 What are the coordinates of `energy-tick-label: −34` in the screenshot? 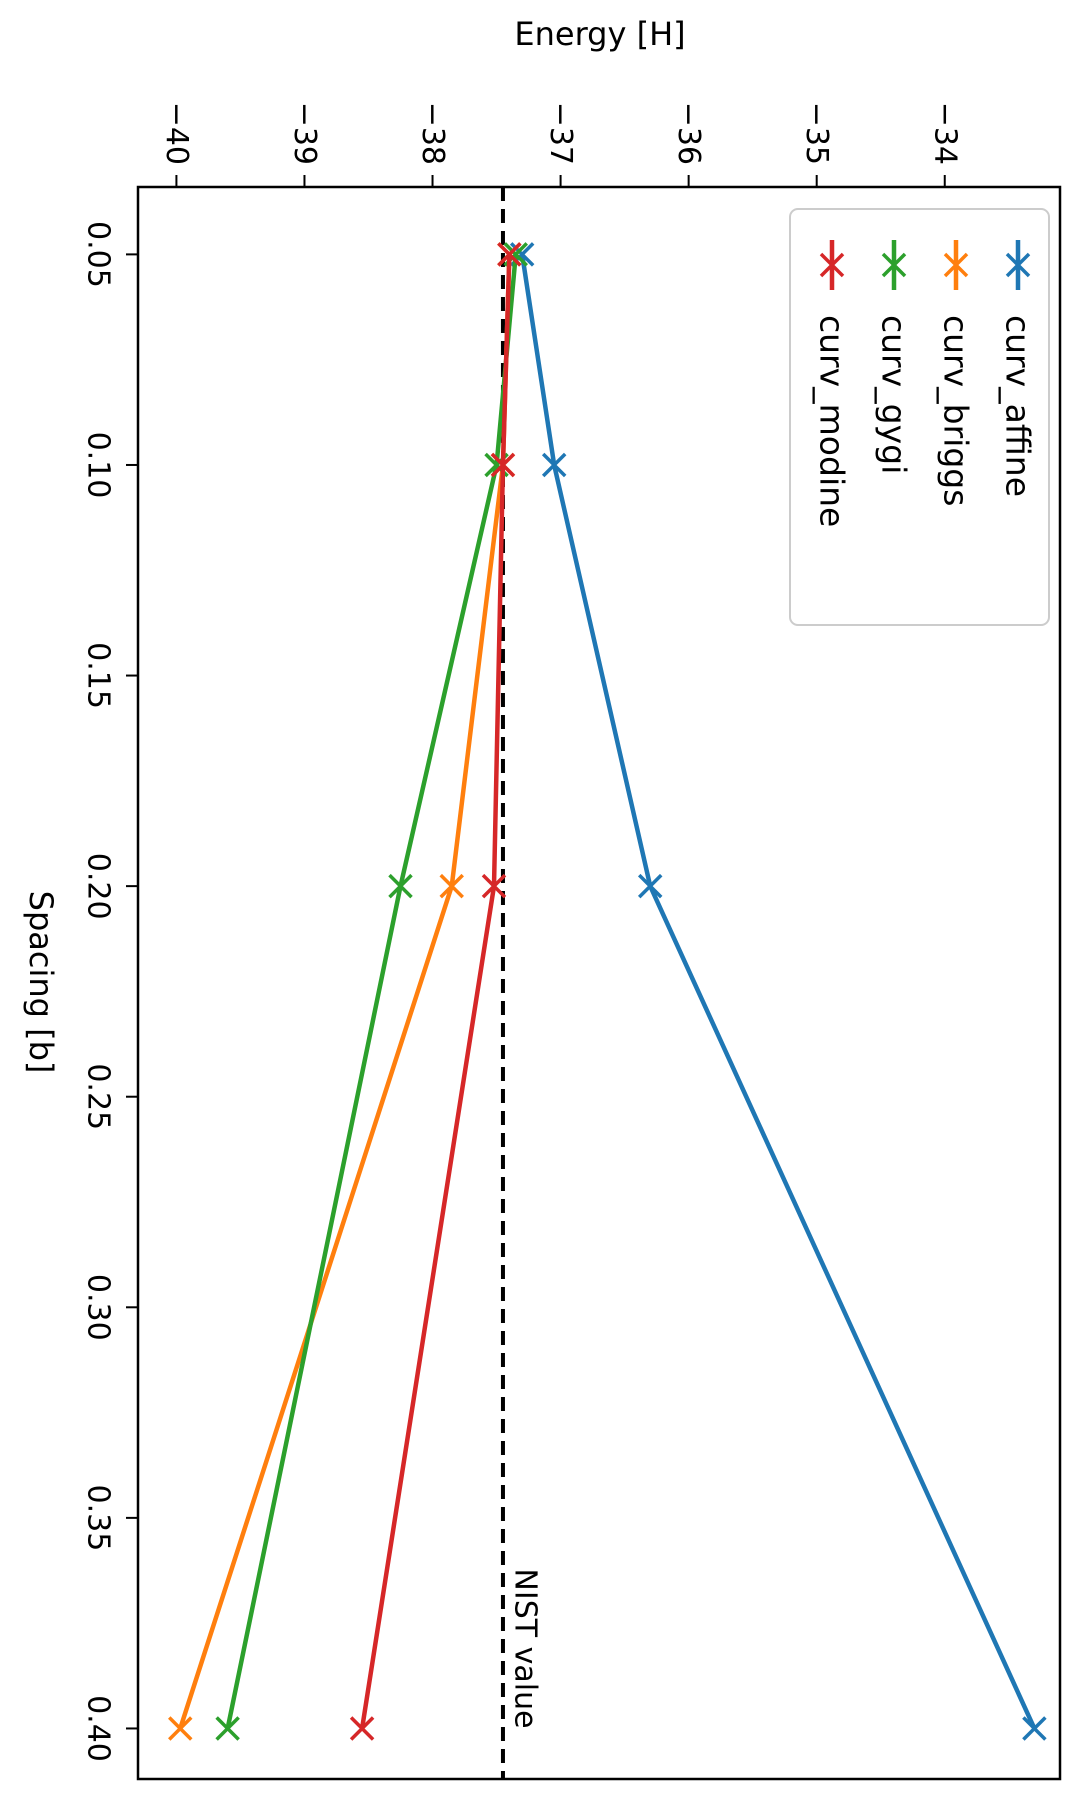 It's located at (944, 133).